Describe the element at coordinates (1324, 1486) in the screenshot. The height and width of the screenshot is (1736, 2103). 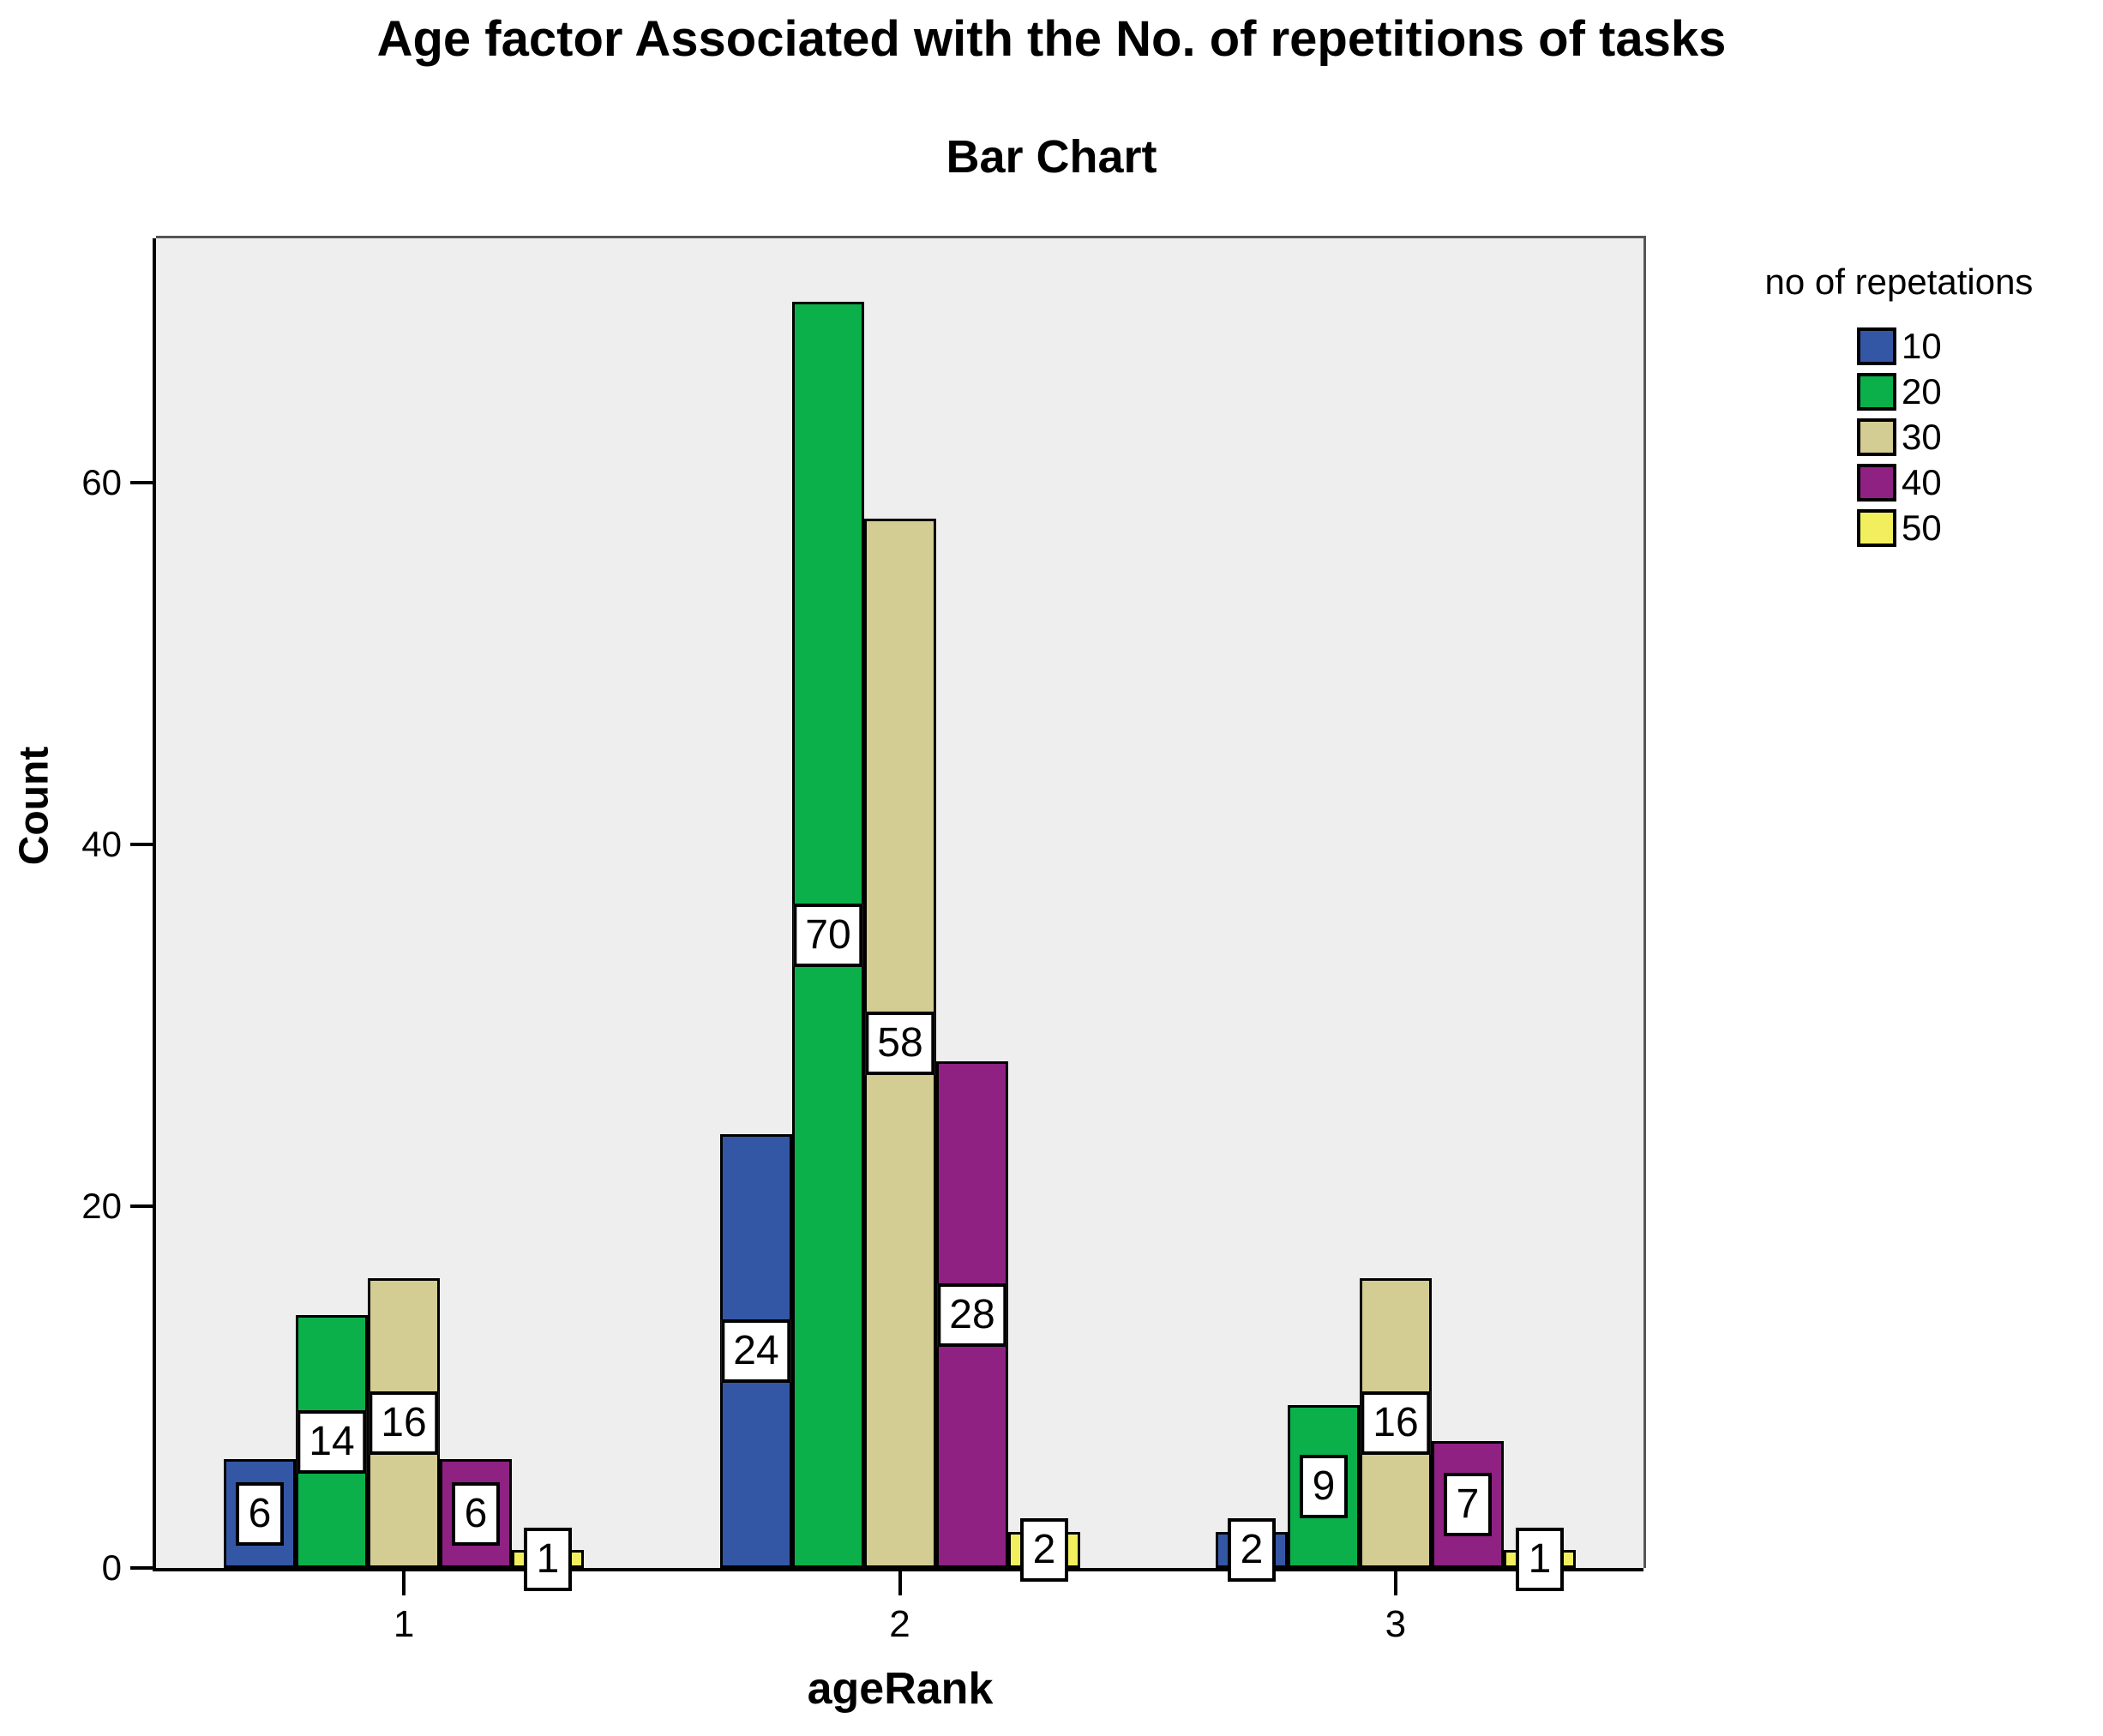
I see `bar-value-label-group3-series20: 9` at that location.